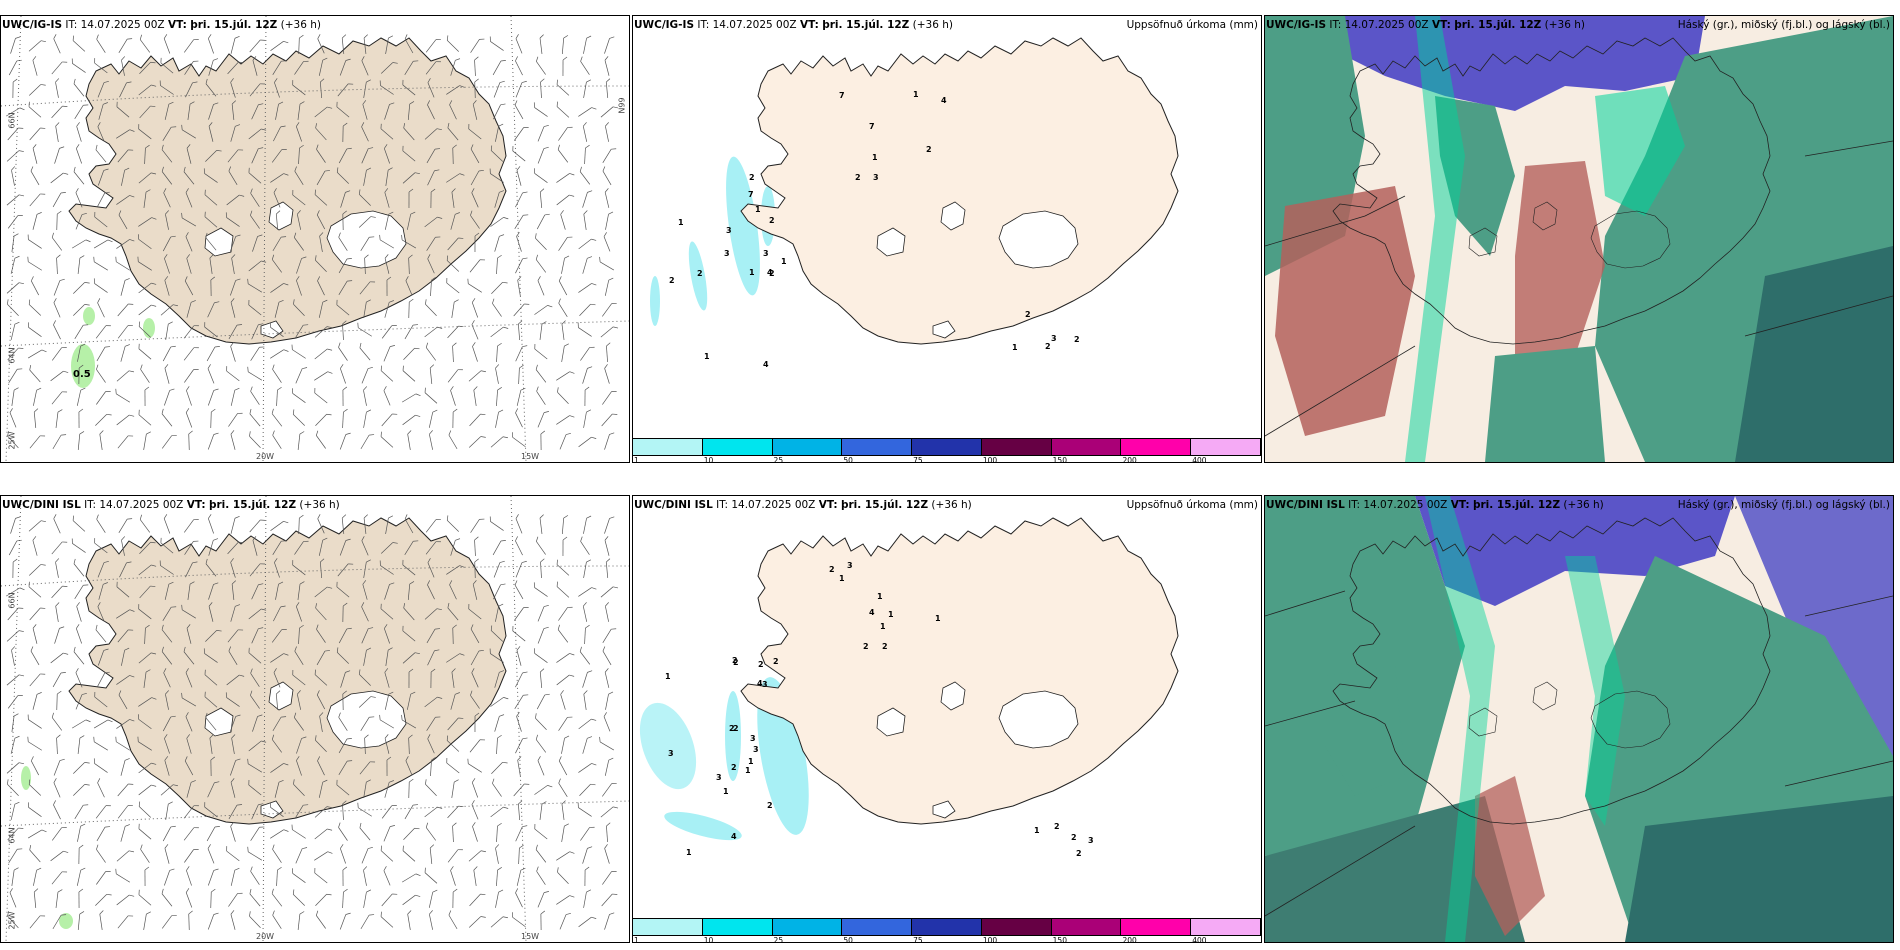 This screenshot has height=950, width=1900. I want to click on colorbar-swatch, so click(1226, 927).